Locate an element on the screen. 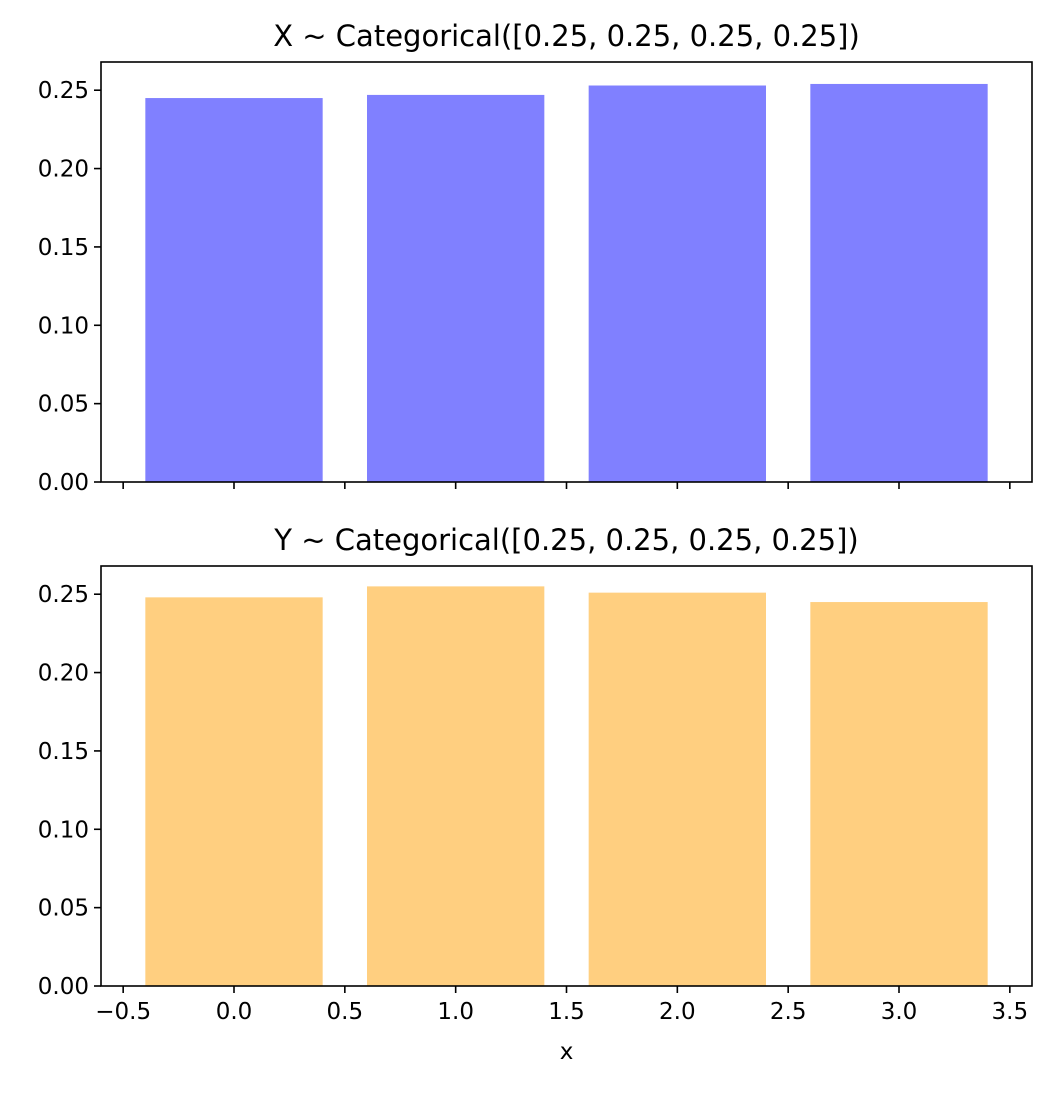 Image resolution: width=1053 pixels, height=1093 pixels. x-tick-label: 0.5 is located at coordinates (345, 1012).